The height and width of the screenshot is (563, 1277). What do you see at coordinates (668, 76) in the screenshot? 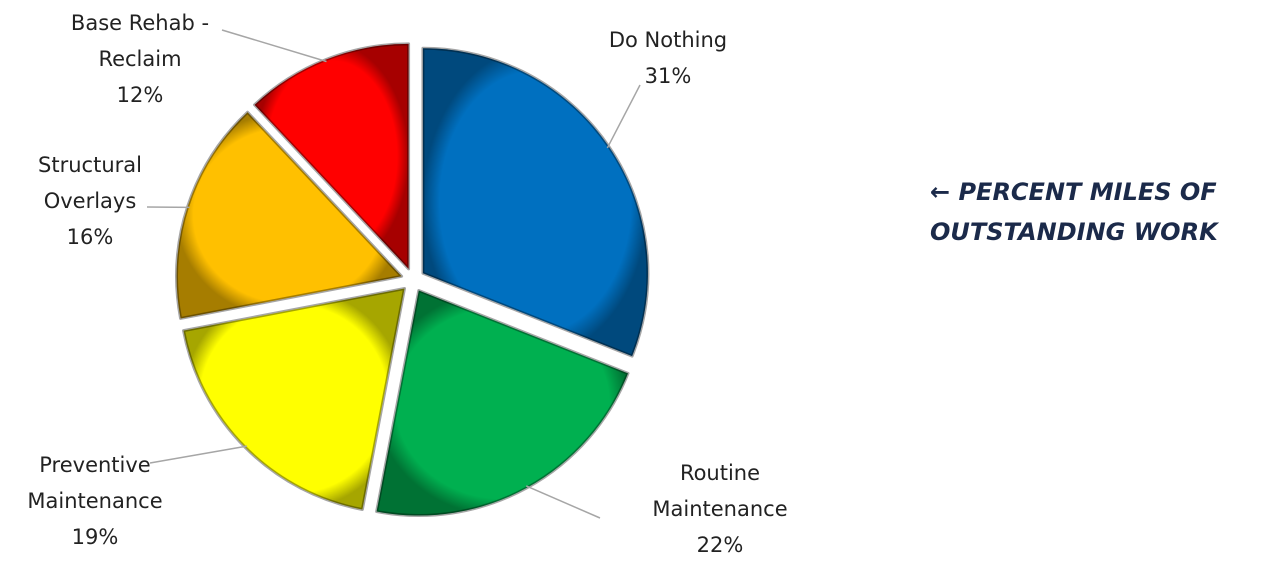
I see `slice-value-label: 31%` at bounding box center [668, 76].